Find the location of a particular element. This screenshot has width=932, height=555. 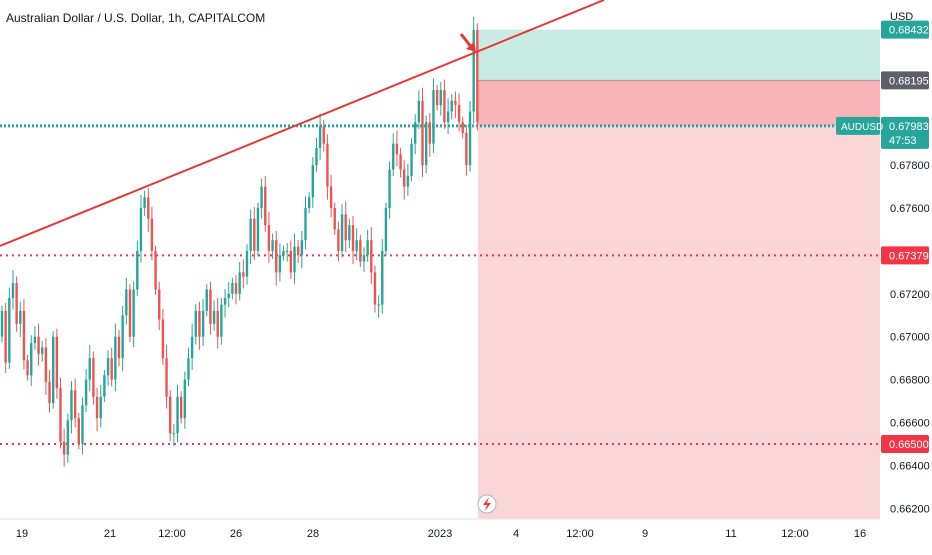

support-price-label-box is located at coordinates (905, 443).